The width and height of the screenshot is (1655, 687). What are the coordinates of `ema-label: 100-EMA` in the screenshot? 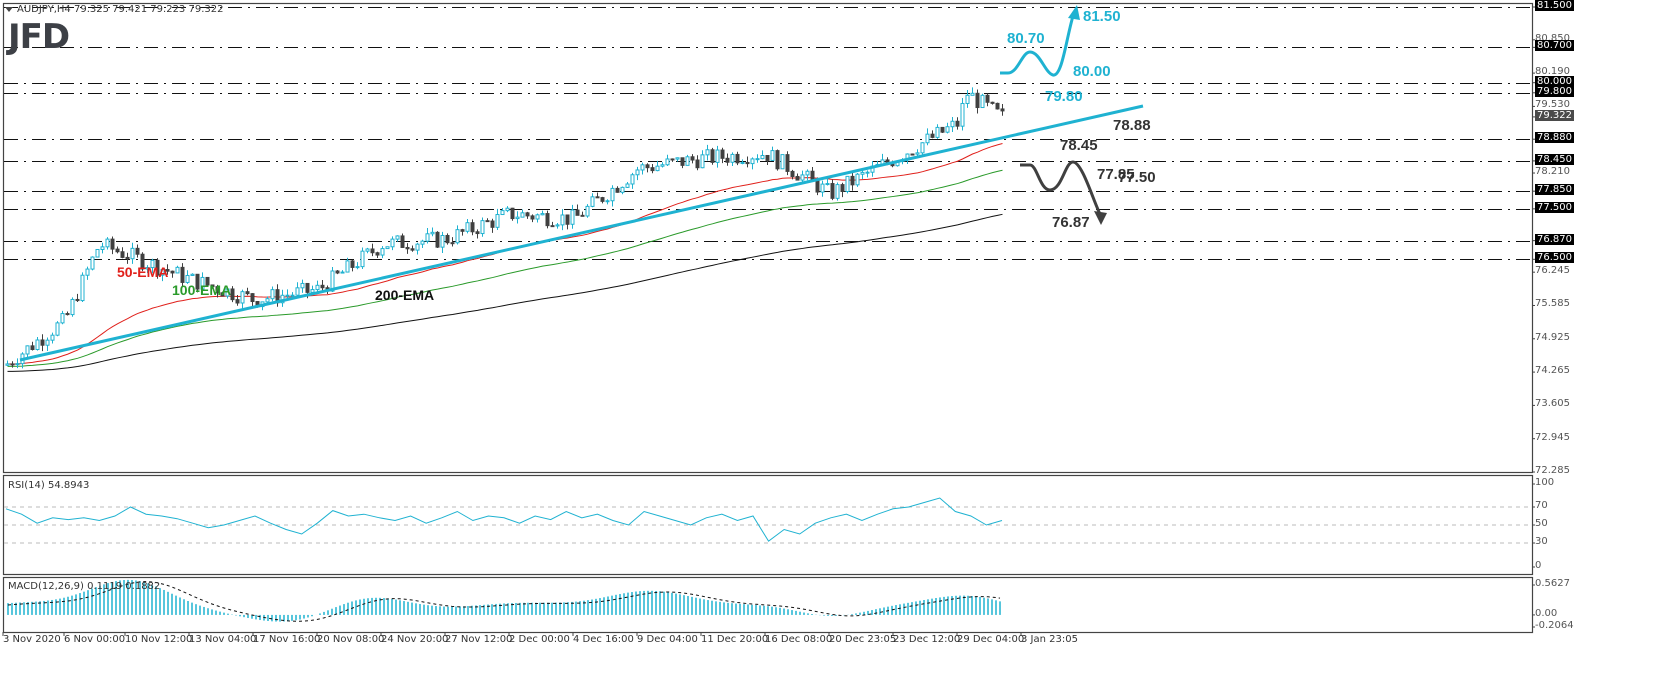 It's located at (202, 290).